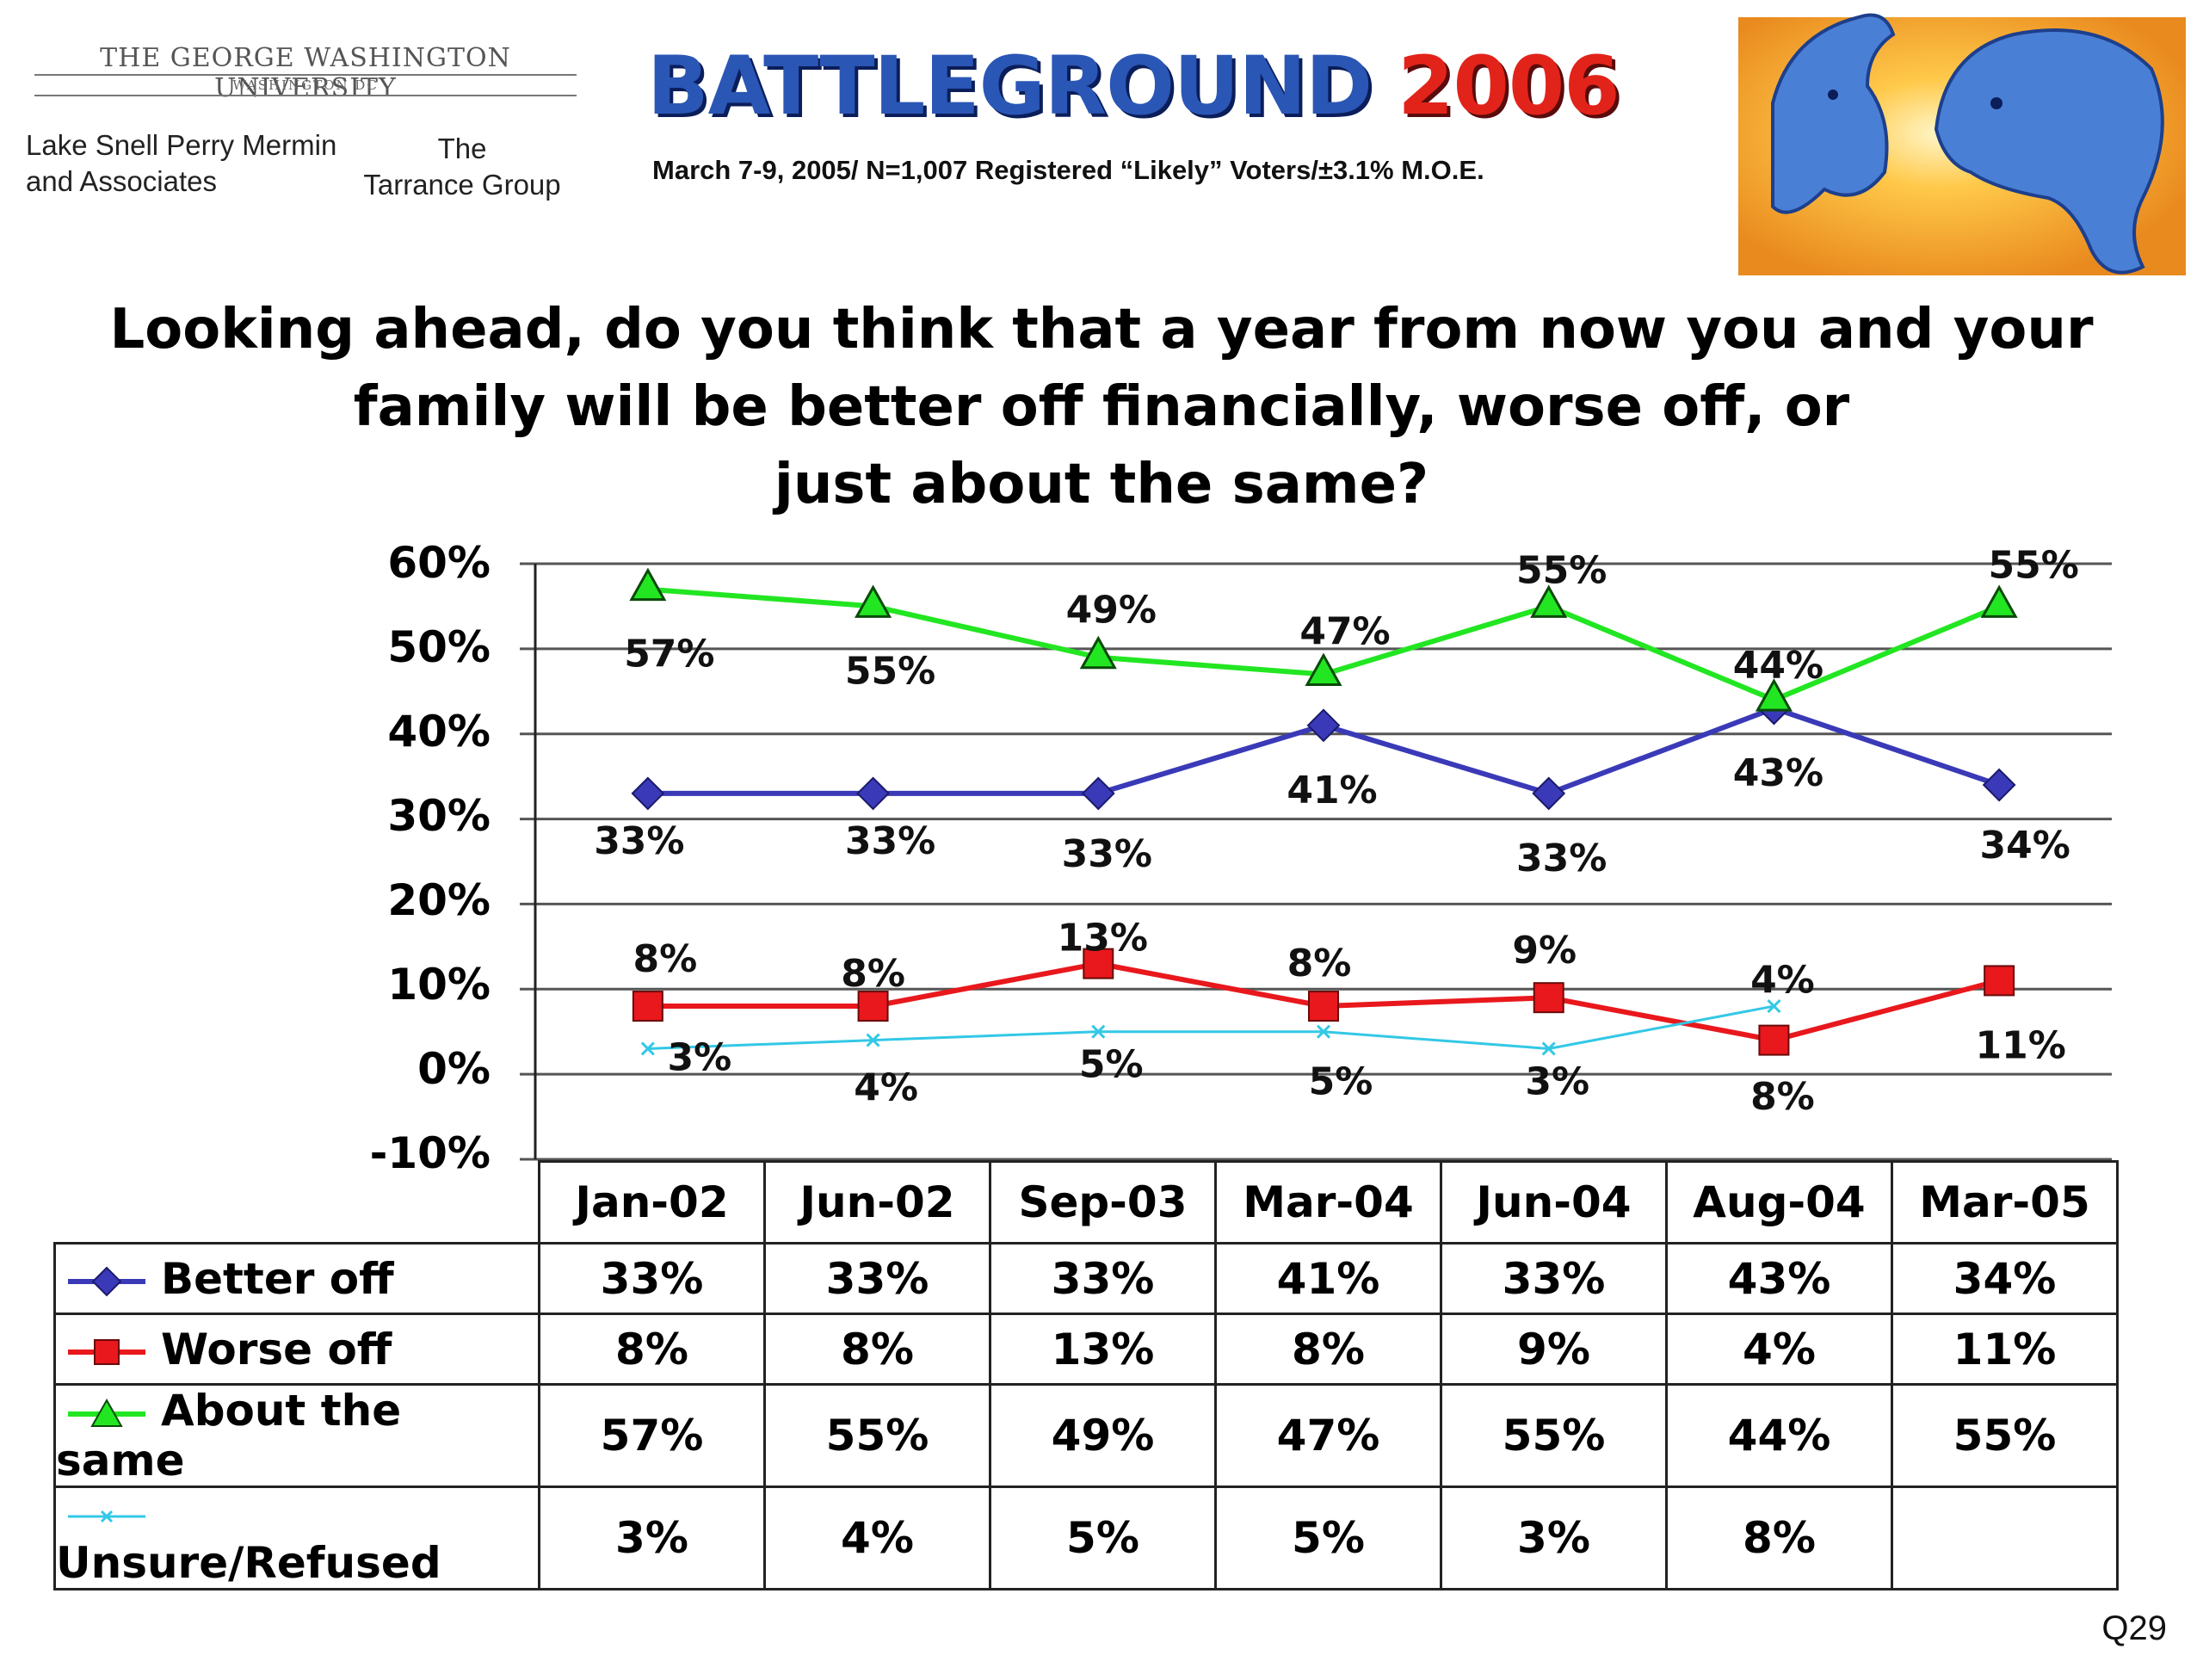 The width and height of the screenshot is (2203, 1680). Describe the element at coordinates (886, 1088) in the screenshot. I see `data-label-unsure-jun-02: 4%` at that location.